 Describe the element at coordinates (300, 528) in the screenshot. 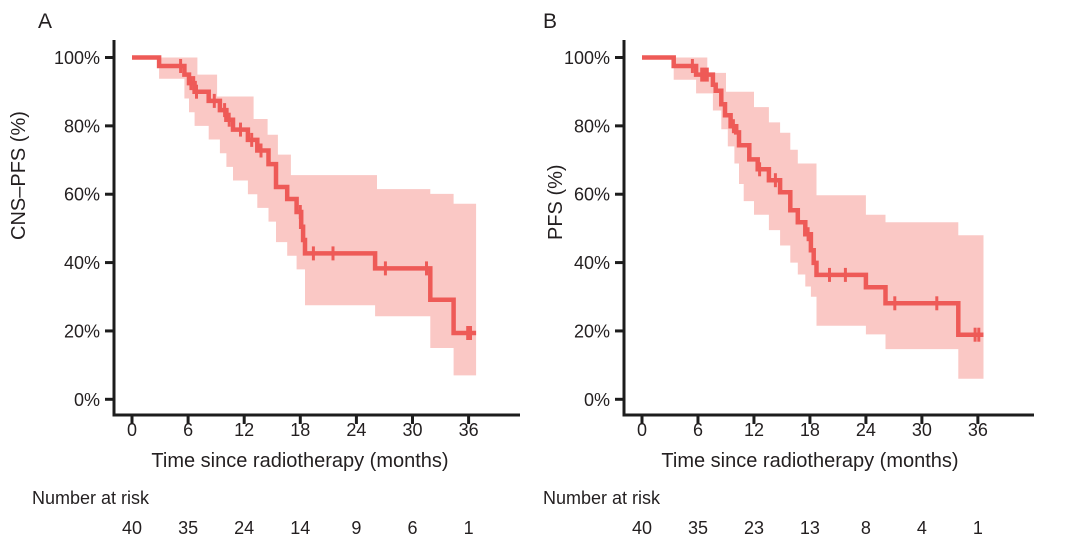

I see `risk-count: 14` at that location.